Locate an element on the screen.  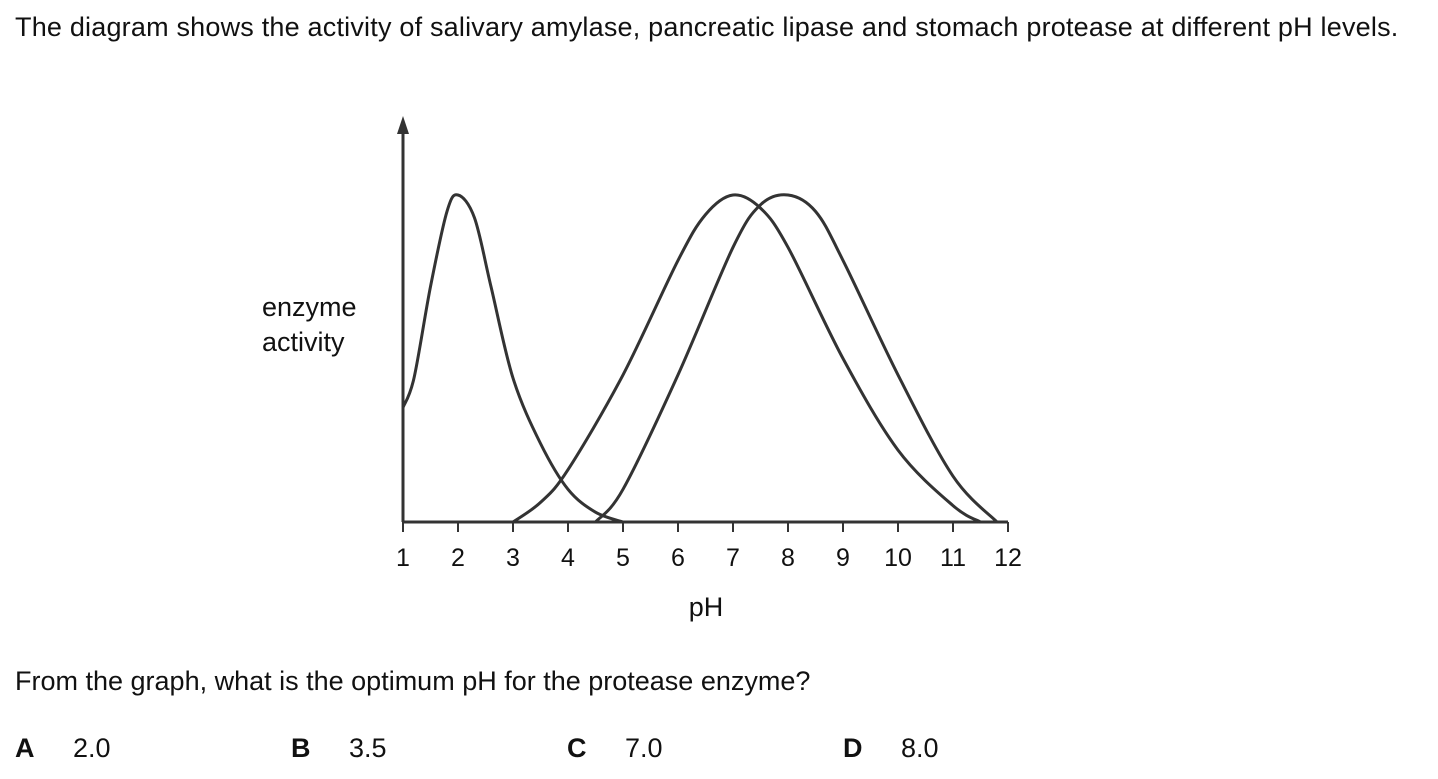
y-axis-label-line-1: enzyme is located at coordinates (309, 307).